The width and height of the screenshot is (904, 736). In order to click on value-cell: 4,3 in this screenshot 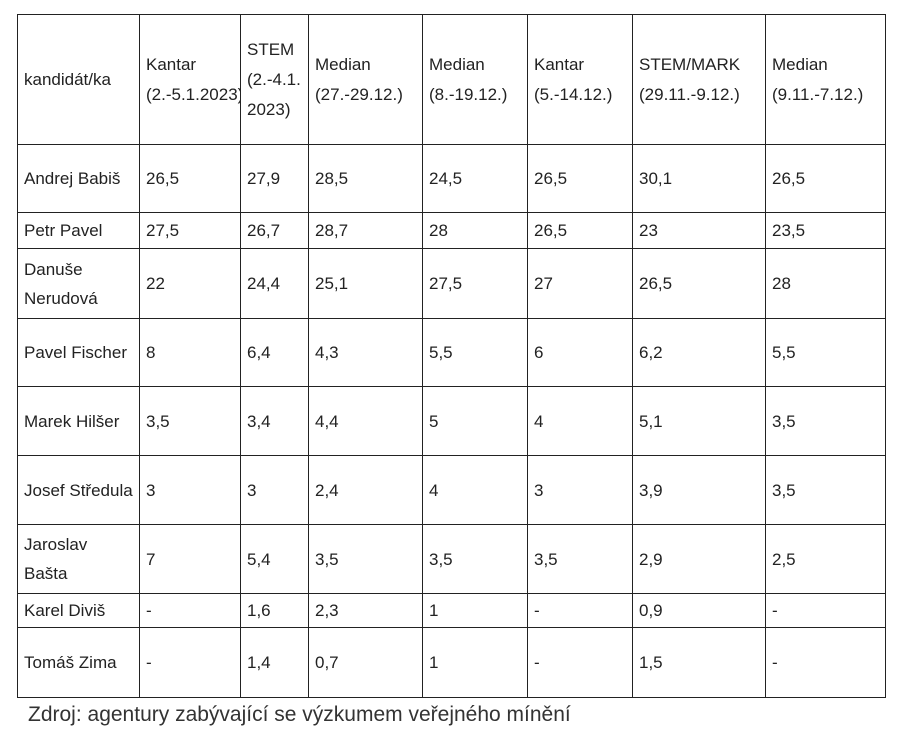, I will do `click(365, 352)`.